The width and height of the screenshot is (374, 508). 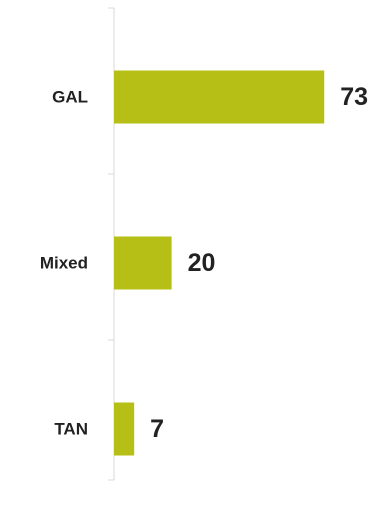 What do you see at coordinates (111, 244) in the screenshot?
I see `axis-layer` at bounding box center [111, 244].